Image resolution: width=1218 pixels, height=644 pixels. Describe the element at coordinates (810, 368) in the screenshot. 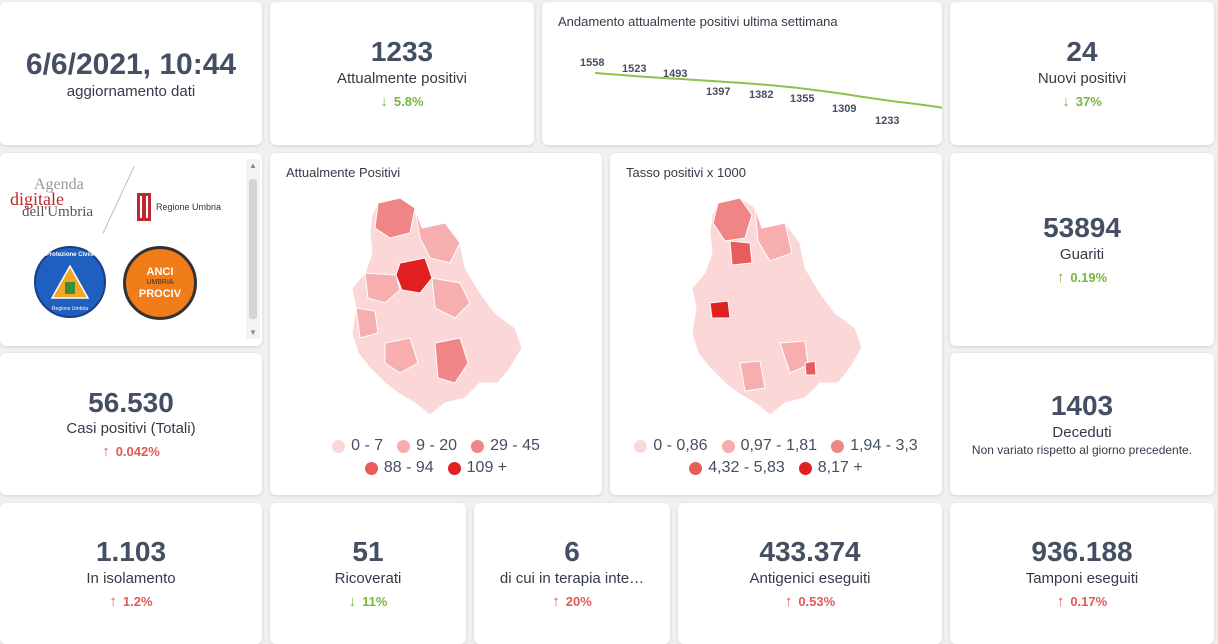

I see `area-east` at that location.